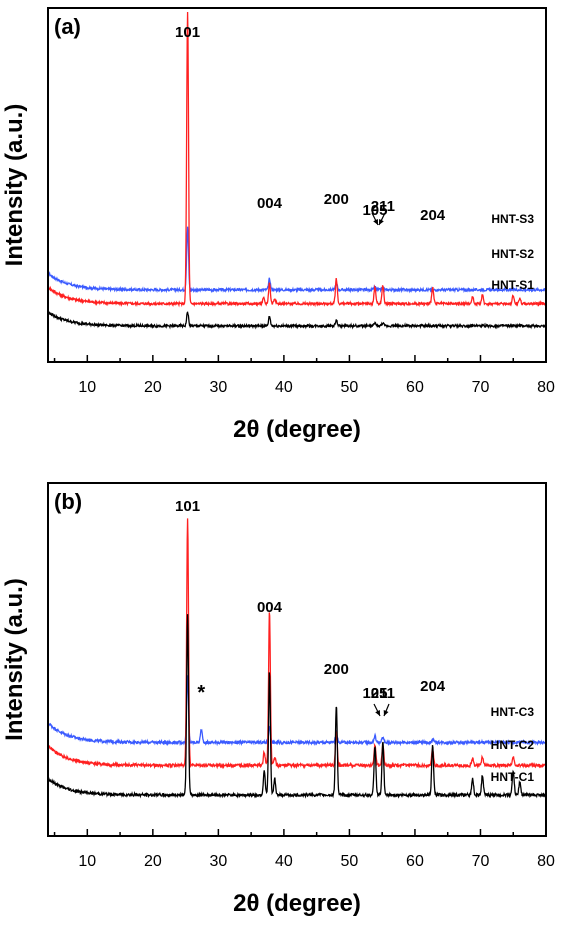 The width and height of the screenshot is (561, 931). What do you see at coordinates (513, 777) in the screenshot?
I see `series-label: HNT-C1` at bounding box center [513, 777].